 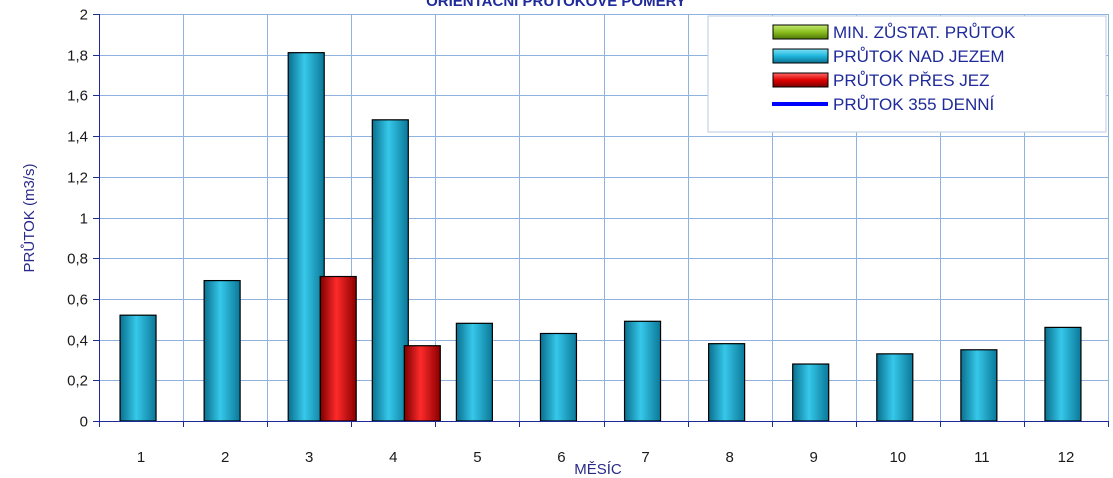 I want to click on x-tick-label: 8, so click(x=729, y=457).